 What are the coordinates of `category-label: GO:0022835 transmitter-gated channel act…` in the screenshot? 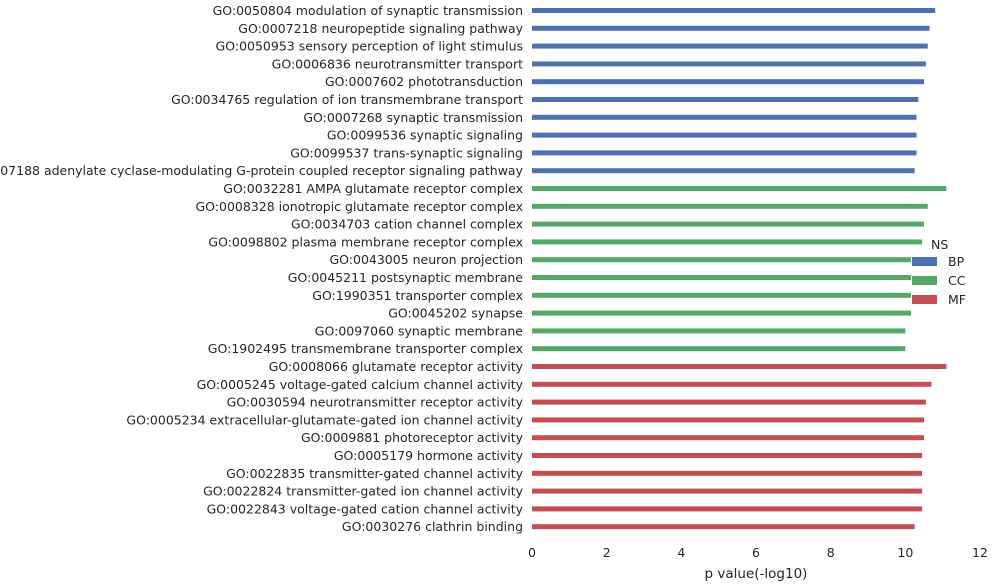 It's located at (374, 473).